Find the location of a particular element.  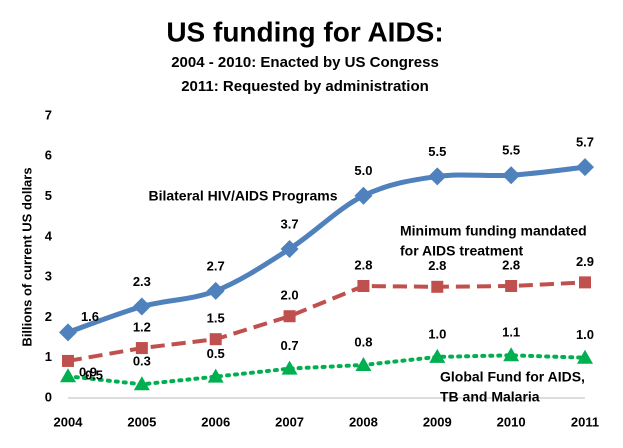

data-label: 1.6 is located at coordinates (90, 316).